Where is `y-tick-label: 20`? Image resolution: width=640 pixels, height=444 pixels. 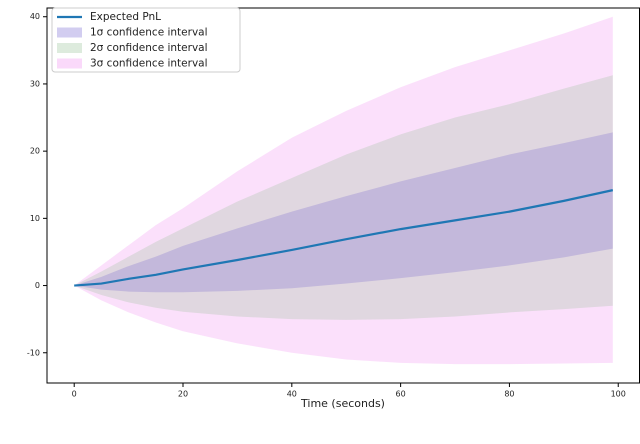
y-tick-label: 20 is located at coordinates (35, 151).